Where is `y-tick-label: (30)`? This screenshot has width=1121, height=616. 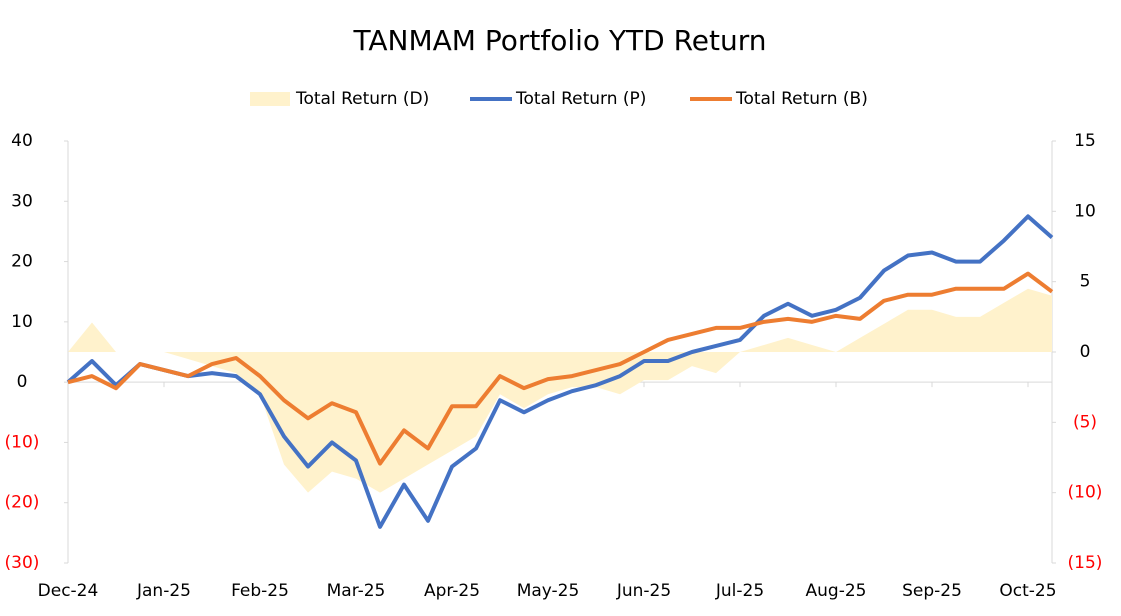
y-tick-label: (30) is located at coordinates (22, 563).